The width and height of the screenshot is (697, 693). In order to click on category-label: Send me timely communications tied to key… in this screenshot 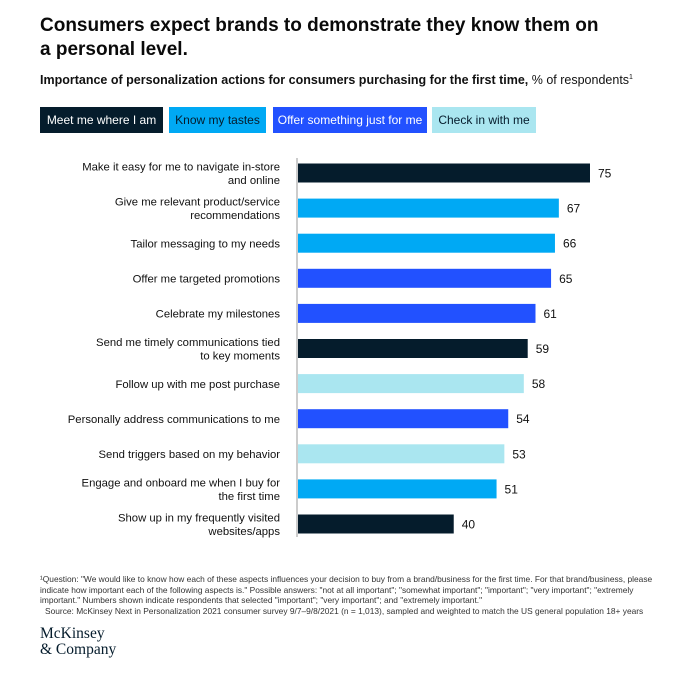, I will do `click(188, 350)`.